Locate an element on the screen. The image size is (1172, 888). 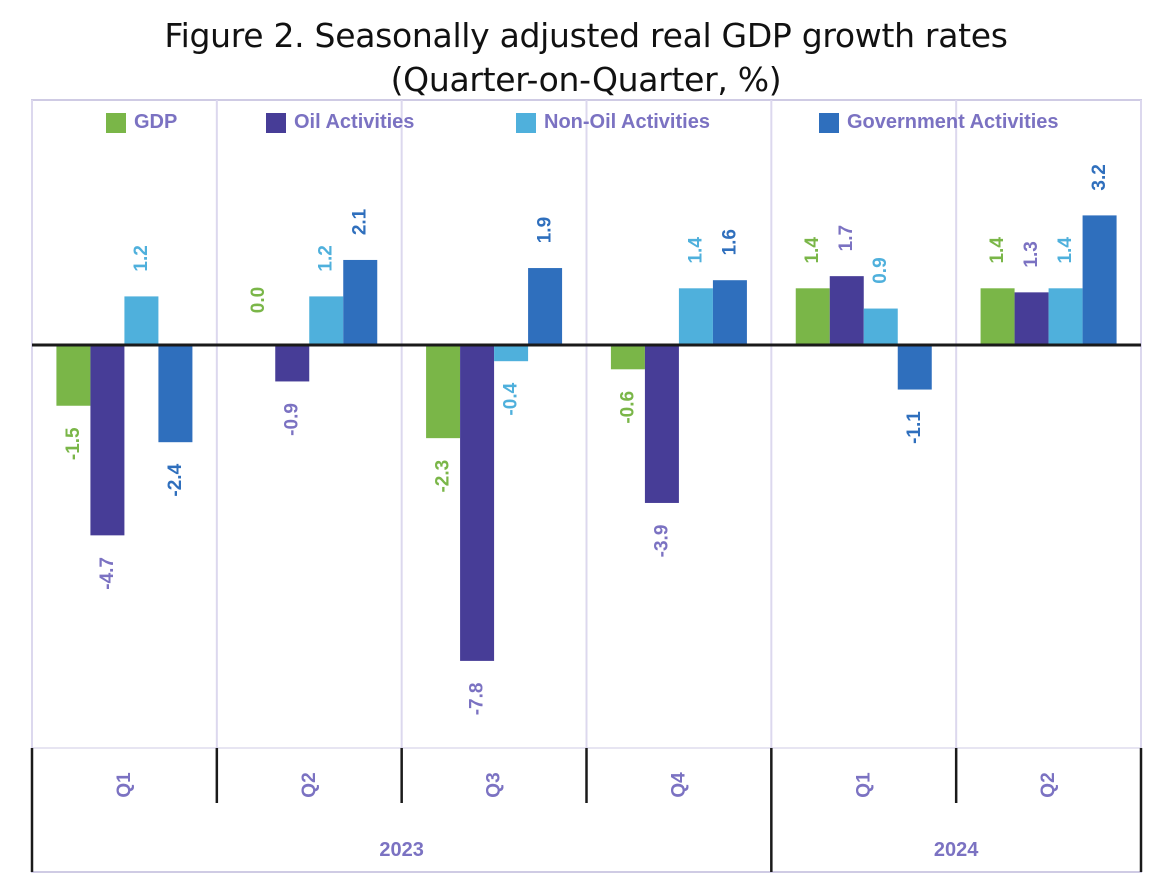
x-group-label: 2024 is located at coordinates (956, 850).